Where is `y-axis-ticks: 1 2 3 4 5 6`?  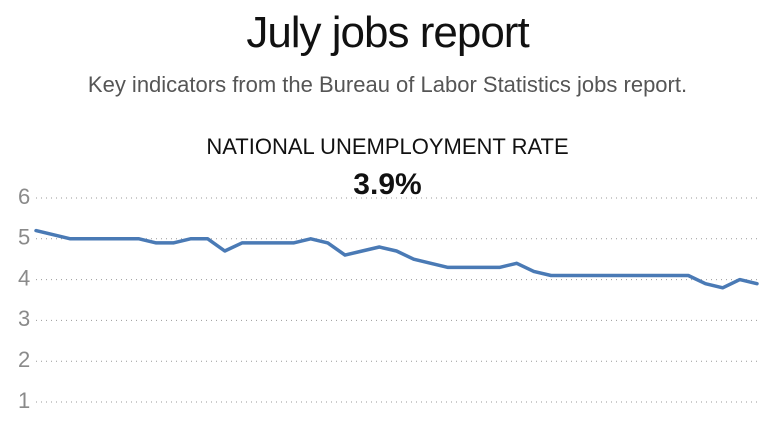
y-axis-ticks: 1 2 3 4 5 6 is located at coordinates (24, 298).